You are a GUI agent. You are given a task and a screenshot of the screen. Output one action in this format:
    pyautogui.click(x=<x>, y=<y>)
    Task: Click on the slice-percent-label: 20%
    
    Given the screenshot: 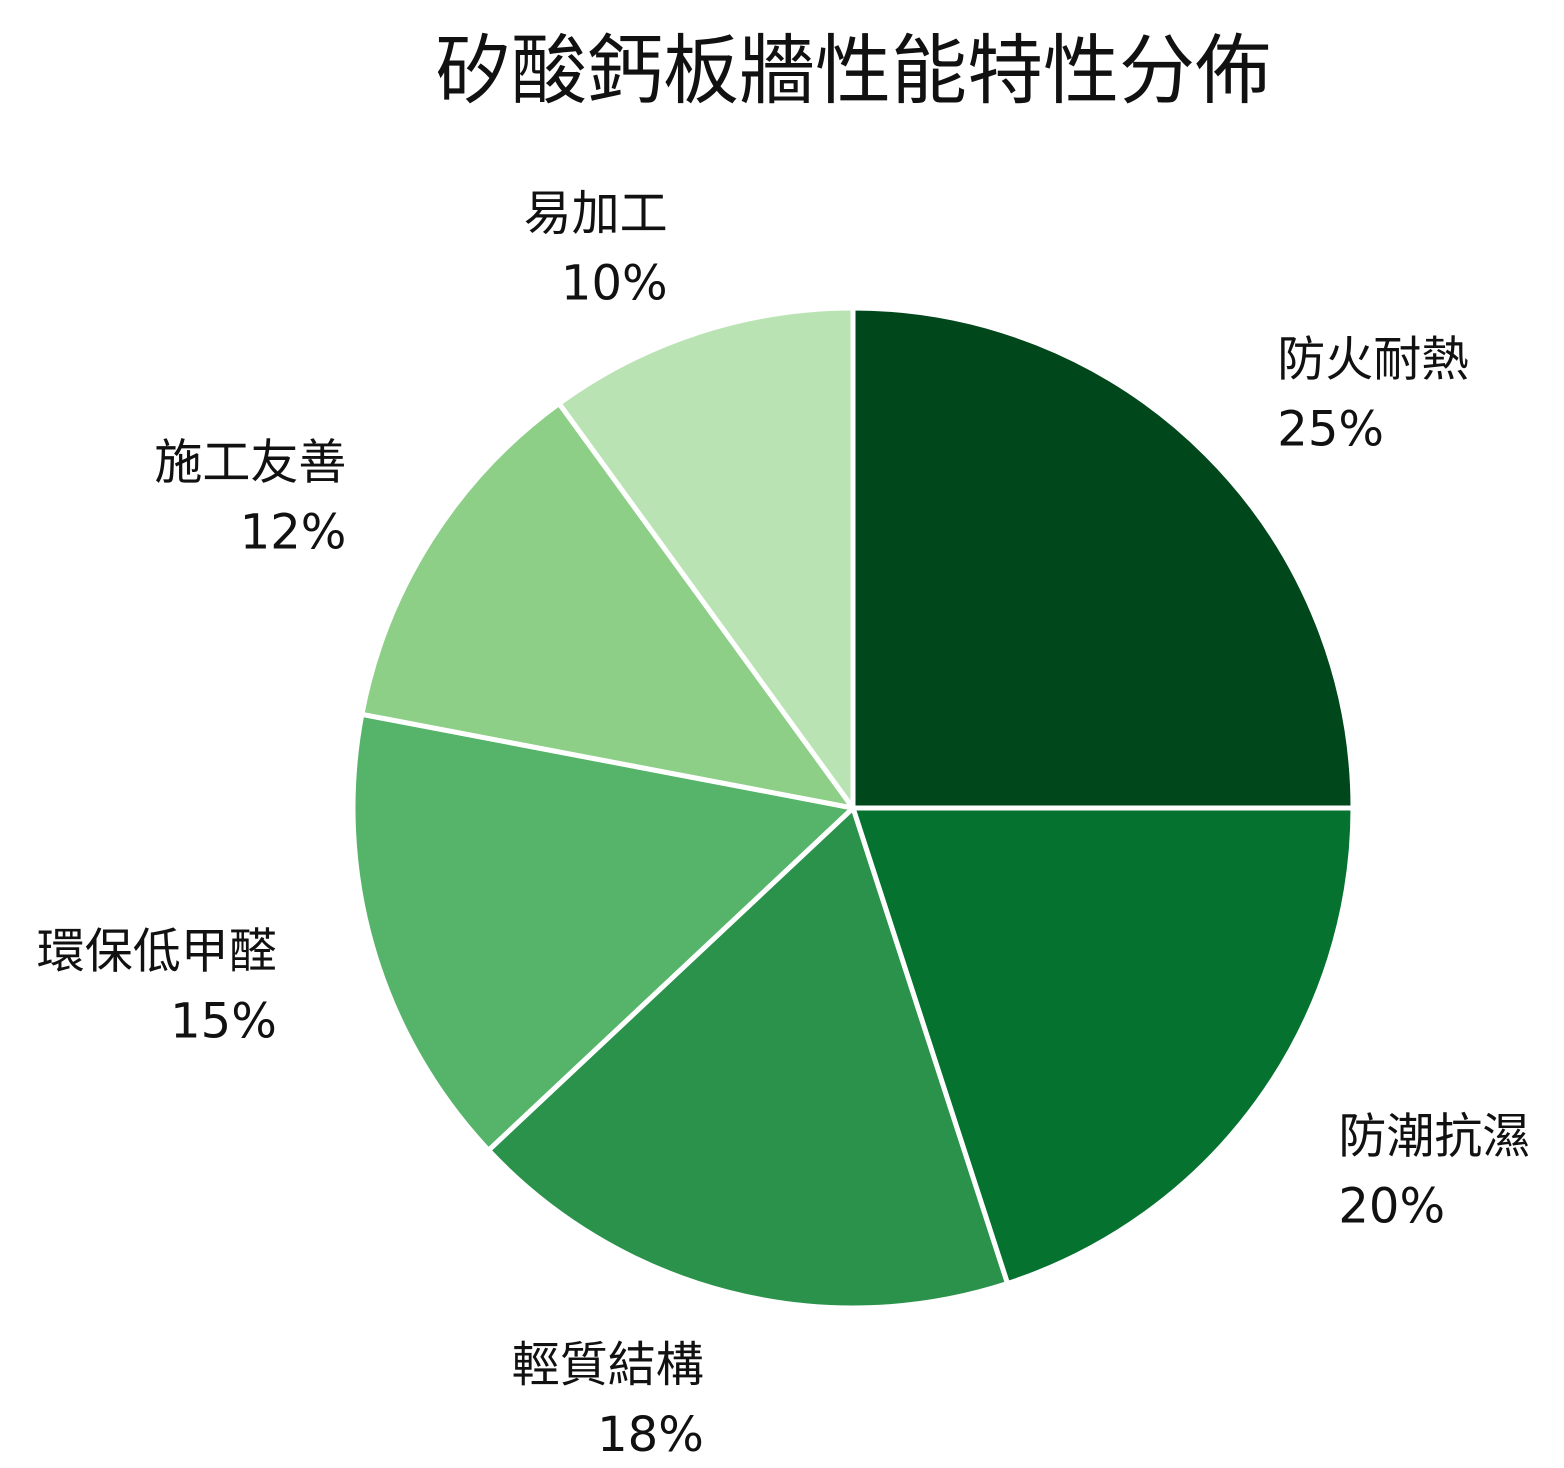 What is the action you would take?
    pyautogui.click(x=1391, y=1207)
    